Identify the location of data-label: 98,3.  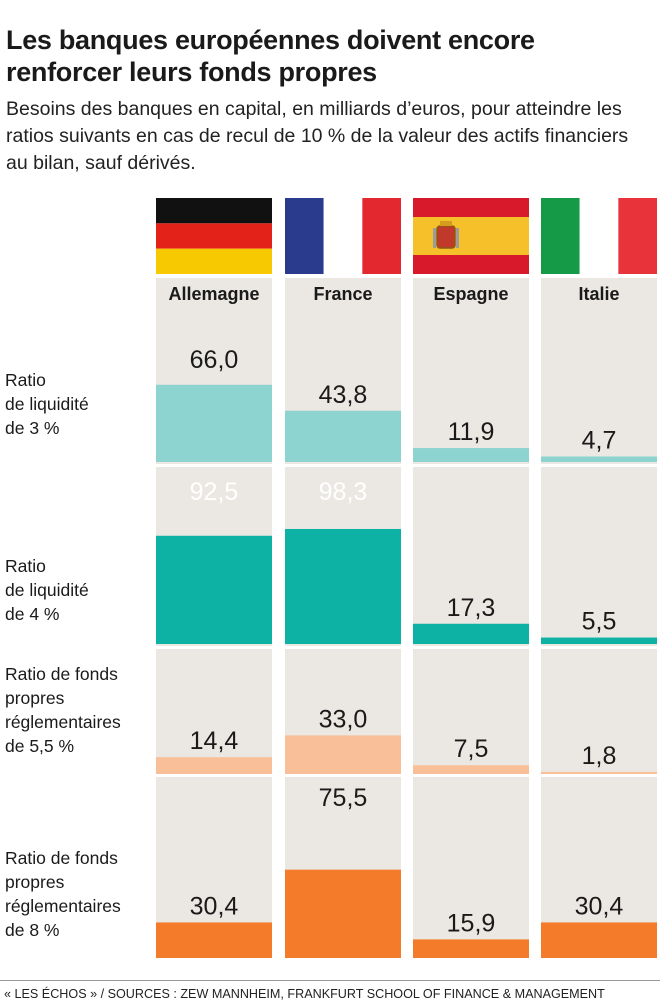
(343, 492).